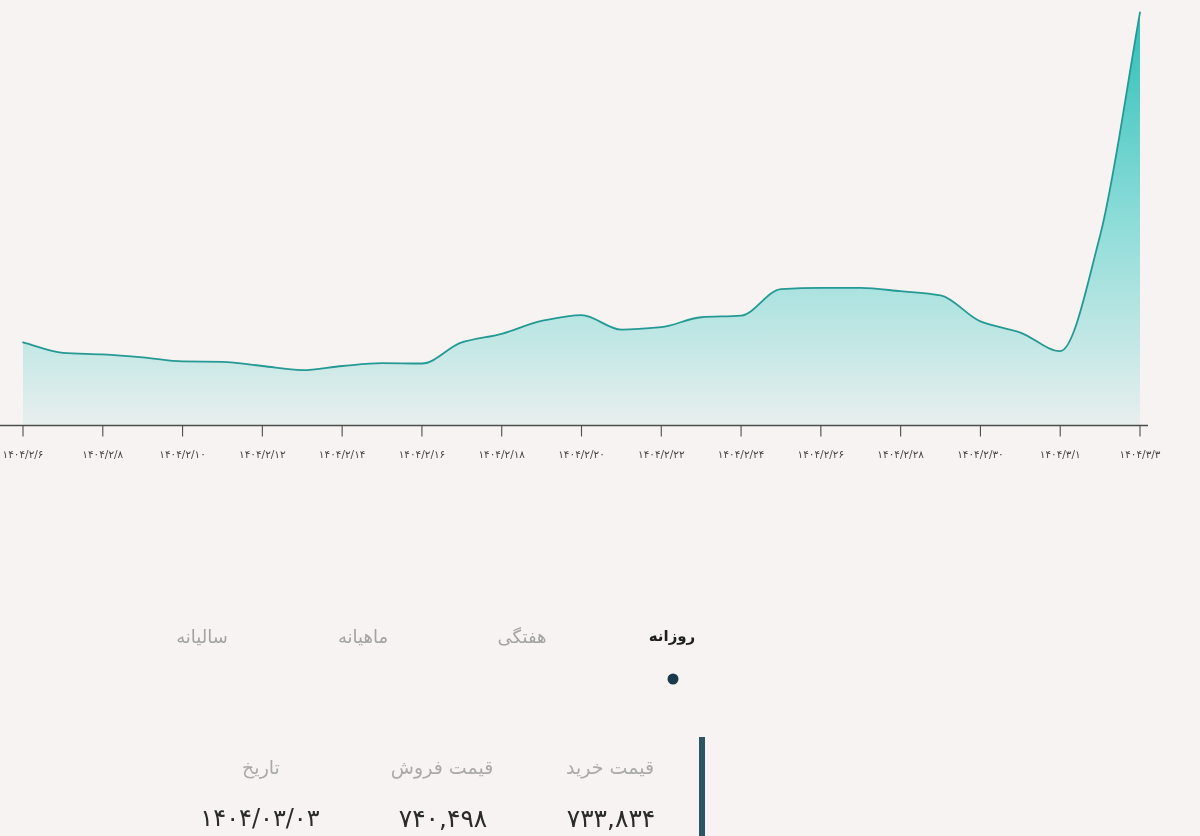  Describe the element at coordinates (422, 453) in the screenshot. I see `x-tick-label: ۱۴۰۴/۲/۱۶` at that location.